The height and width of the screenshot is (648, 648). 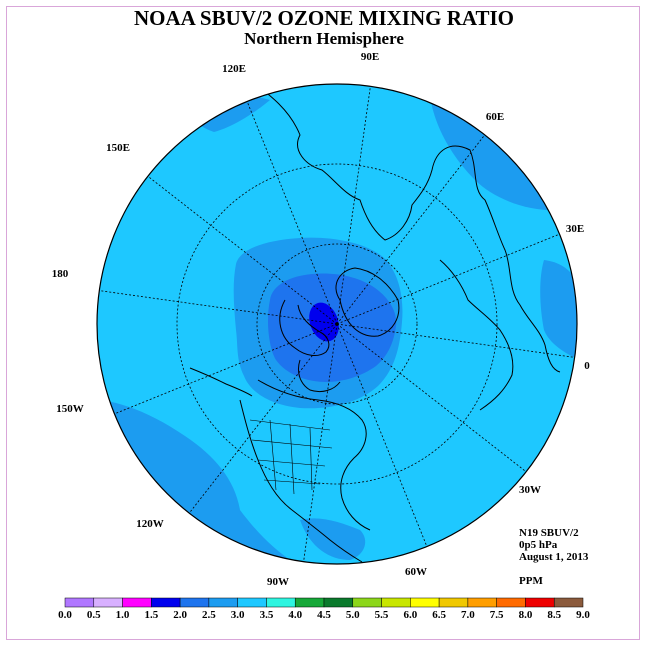 I want to click on info-block: N19 SBUV/2 0p5 hPa August 1, 2013 PPM, so click(x=553, y=557).